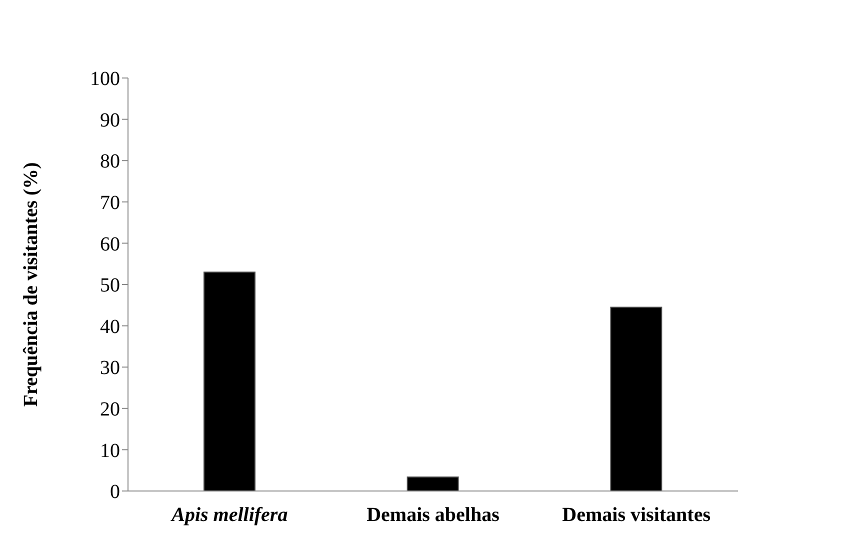  Describe the element at coordinates (110, 120) in the screenshot. I see `y-tick-label: 90` at that location.